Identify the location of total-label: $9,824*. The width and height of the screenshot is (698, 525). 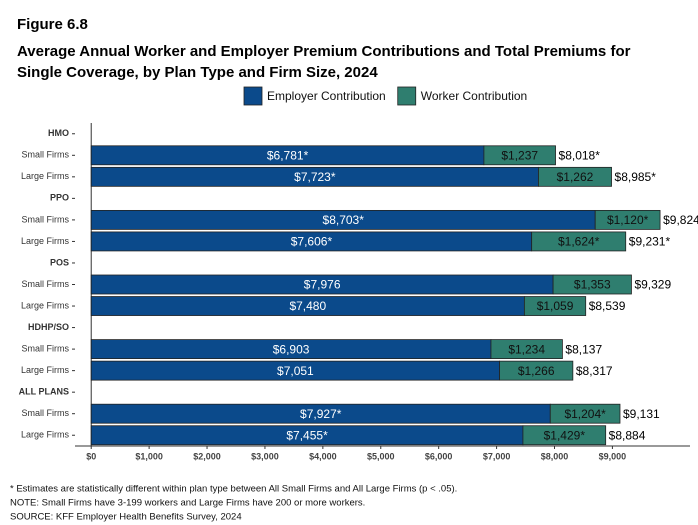
(680, 220).